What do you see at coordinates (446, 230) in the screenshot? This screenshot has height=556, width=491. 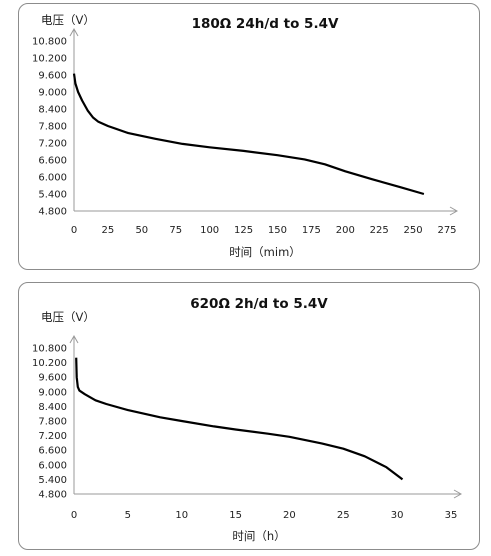 I see `x-tick-label: 275` at bounding box center [446, 230].